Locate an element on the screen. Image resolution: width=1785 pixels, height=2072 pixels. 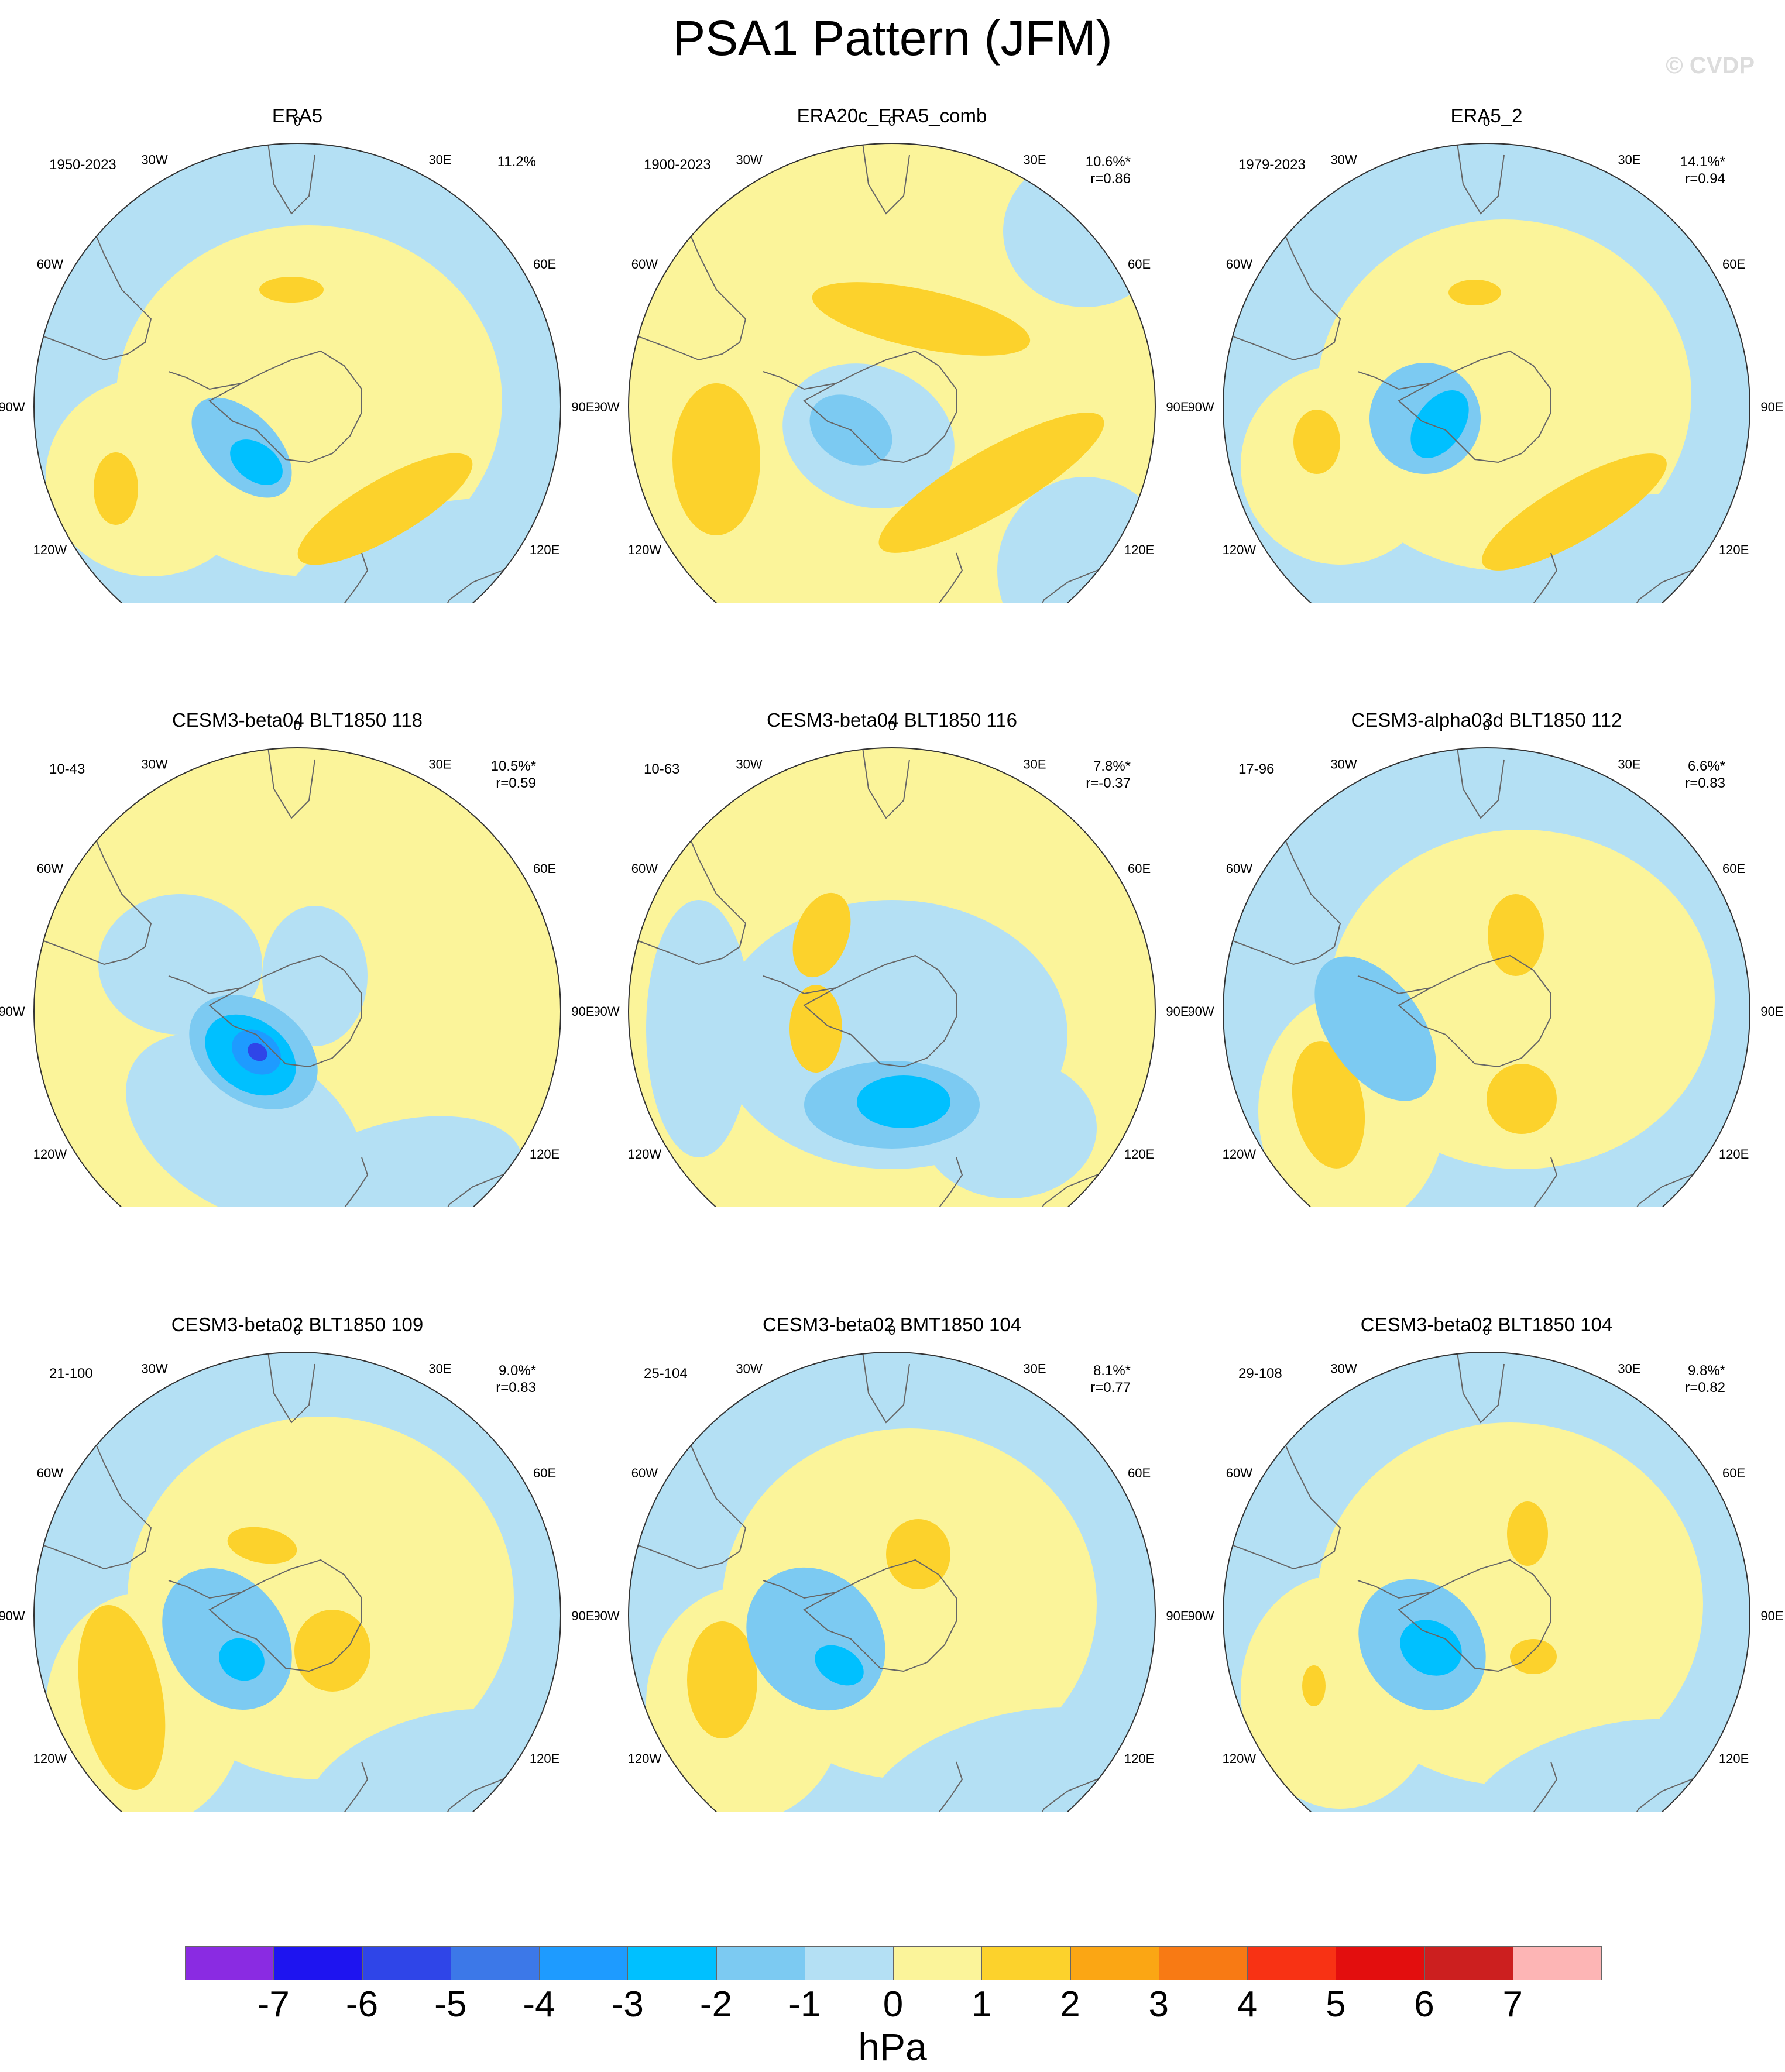
panel-pattern-correlation: r=0.77 is located at coordinates (1110, 1388).